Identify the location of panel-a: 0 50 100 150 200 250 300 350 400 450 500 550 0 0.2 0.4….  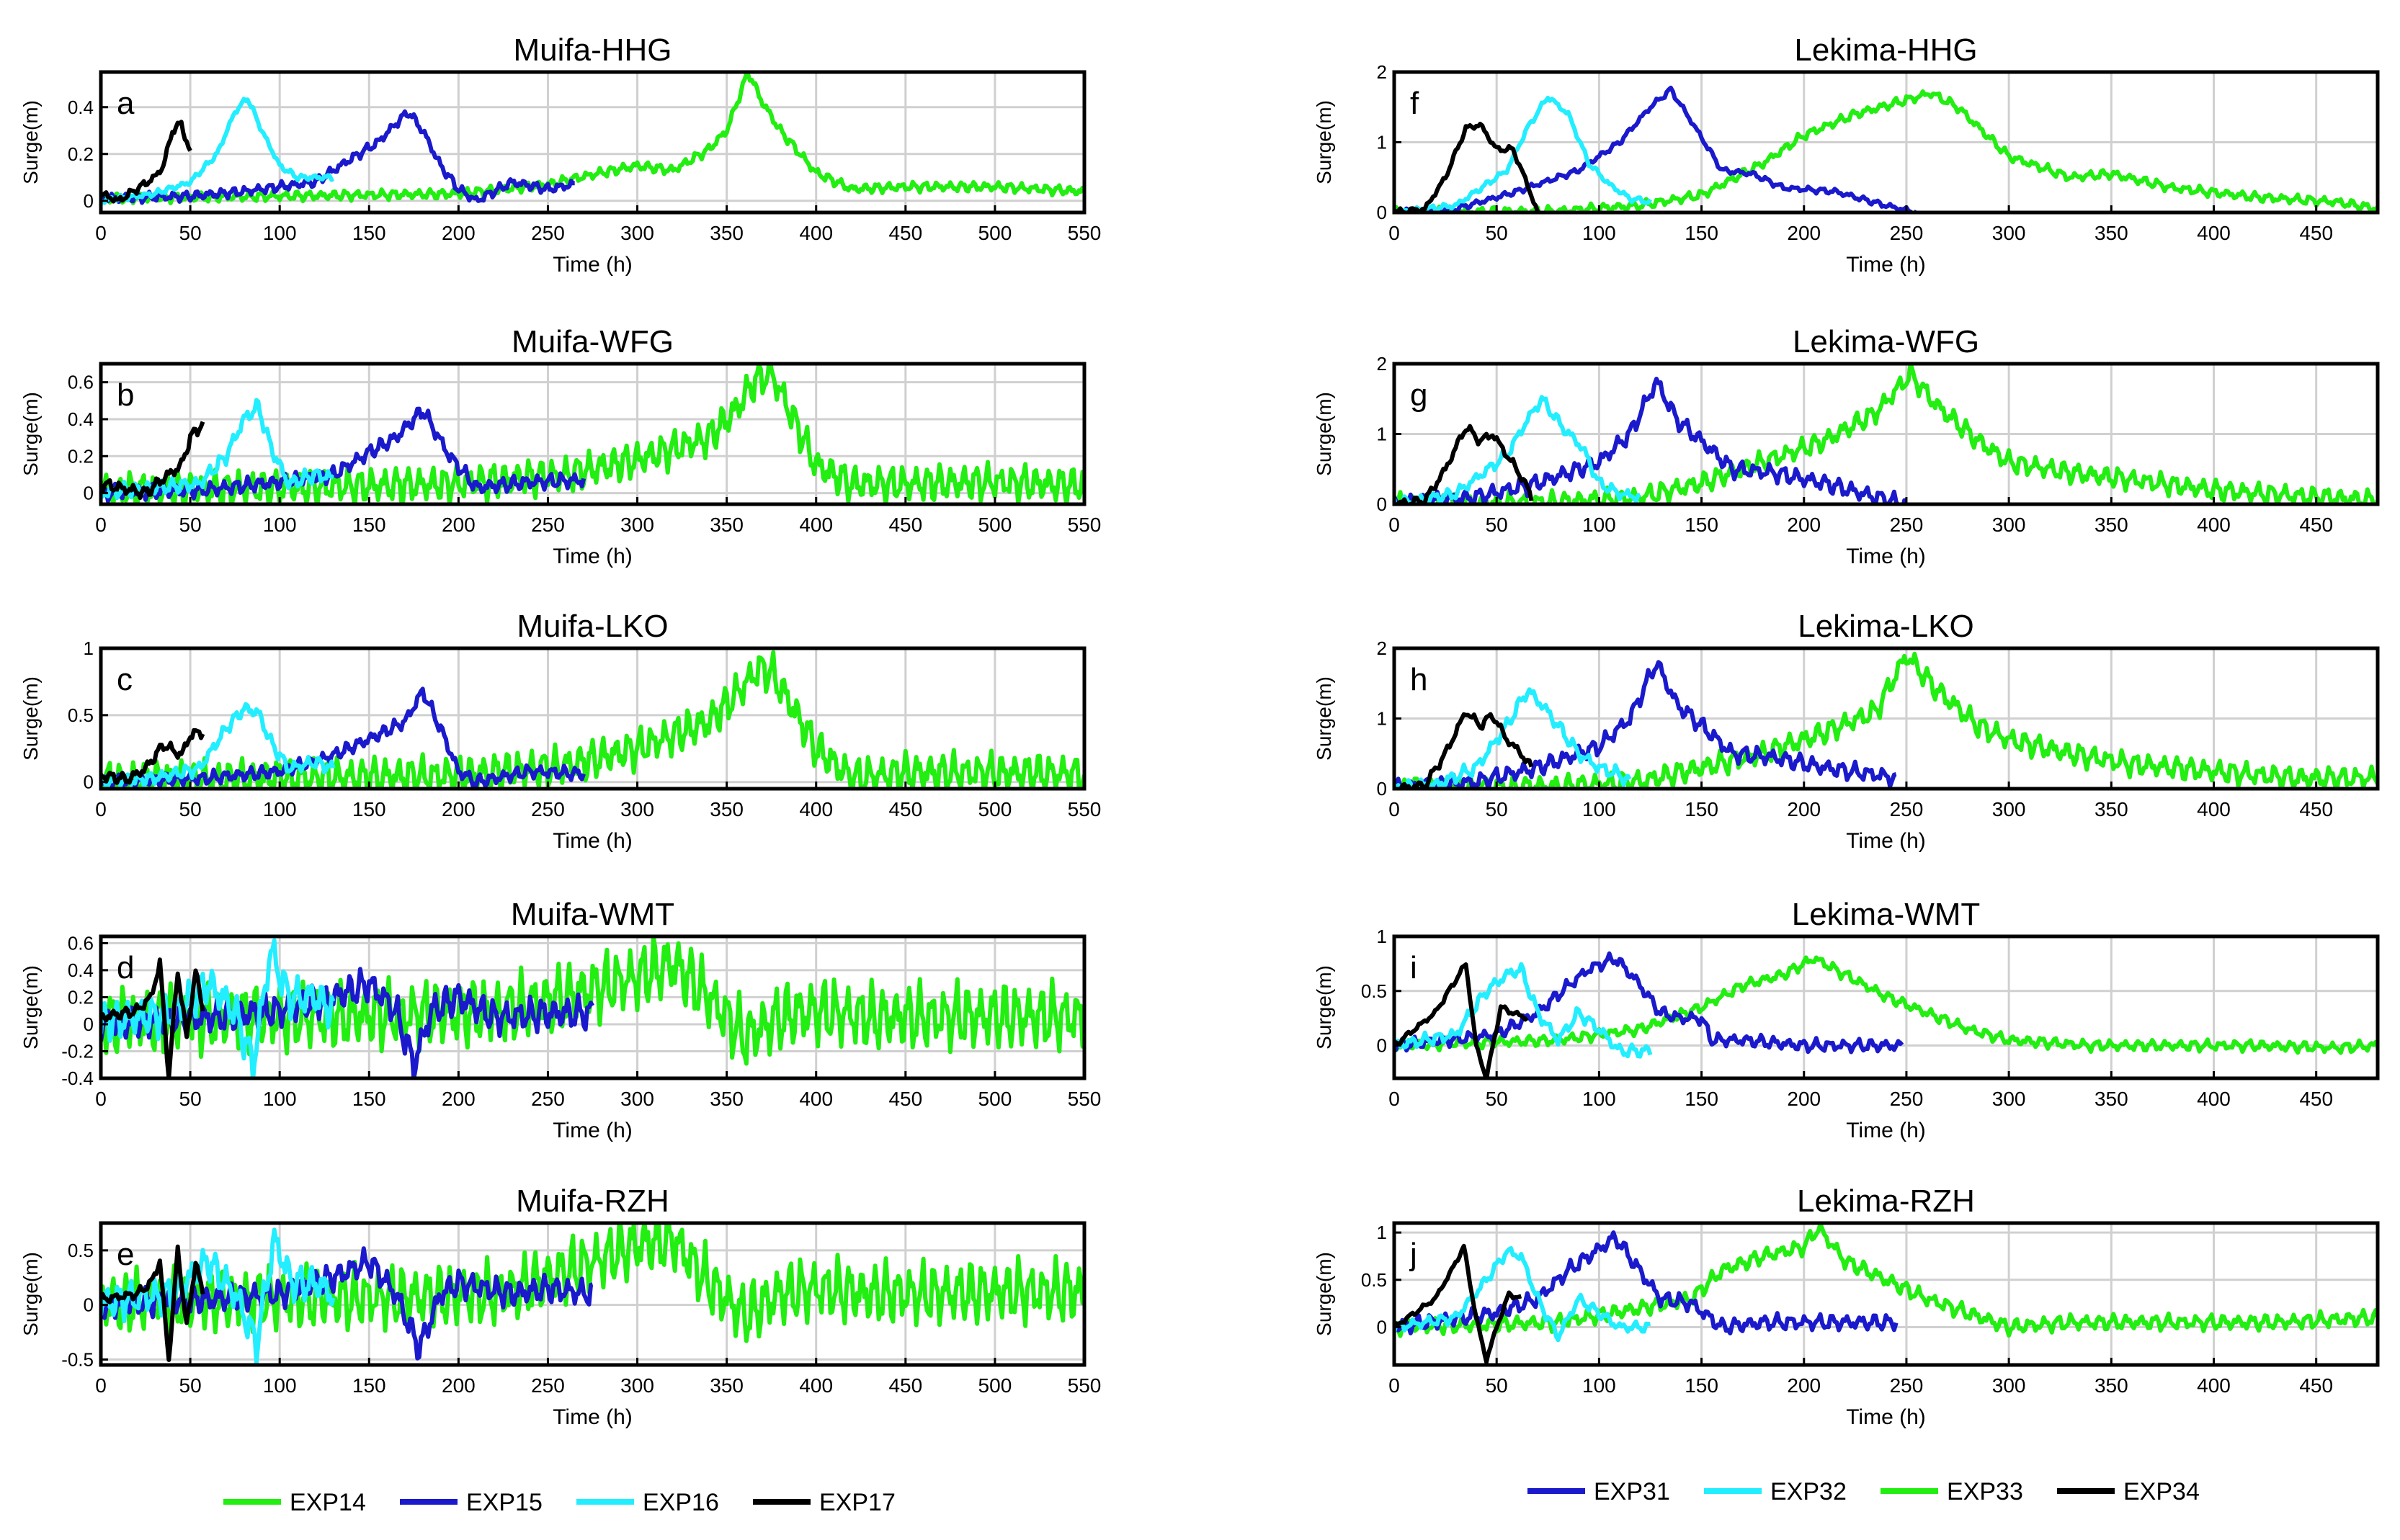
(560, 154).